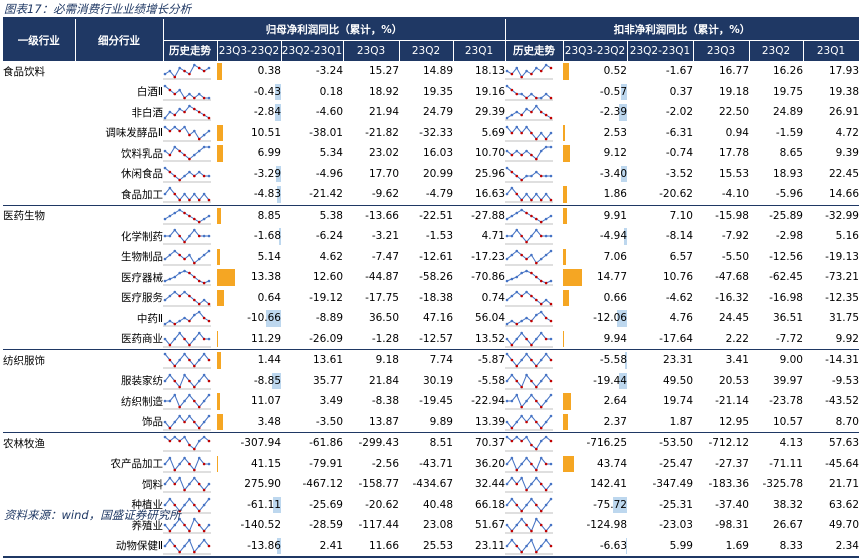  What do you see at coordinates (566, 421) in the screenshot?
I see `value-b-17-bar` at bounding box center [566, 421].